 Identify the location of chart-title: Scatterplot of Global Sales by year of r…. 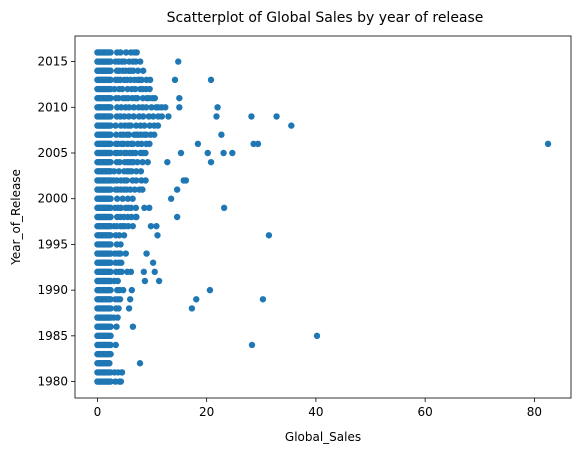
(325, 18).